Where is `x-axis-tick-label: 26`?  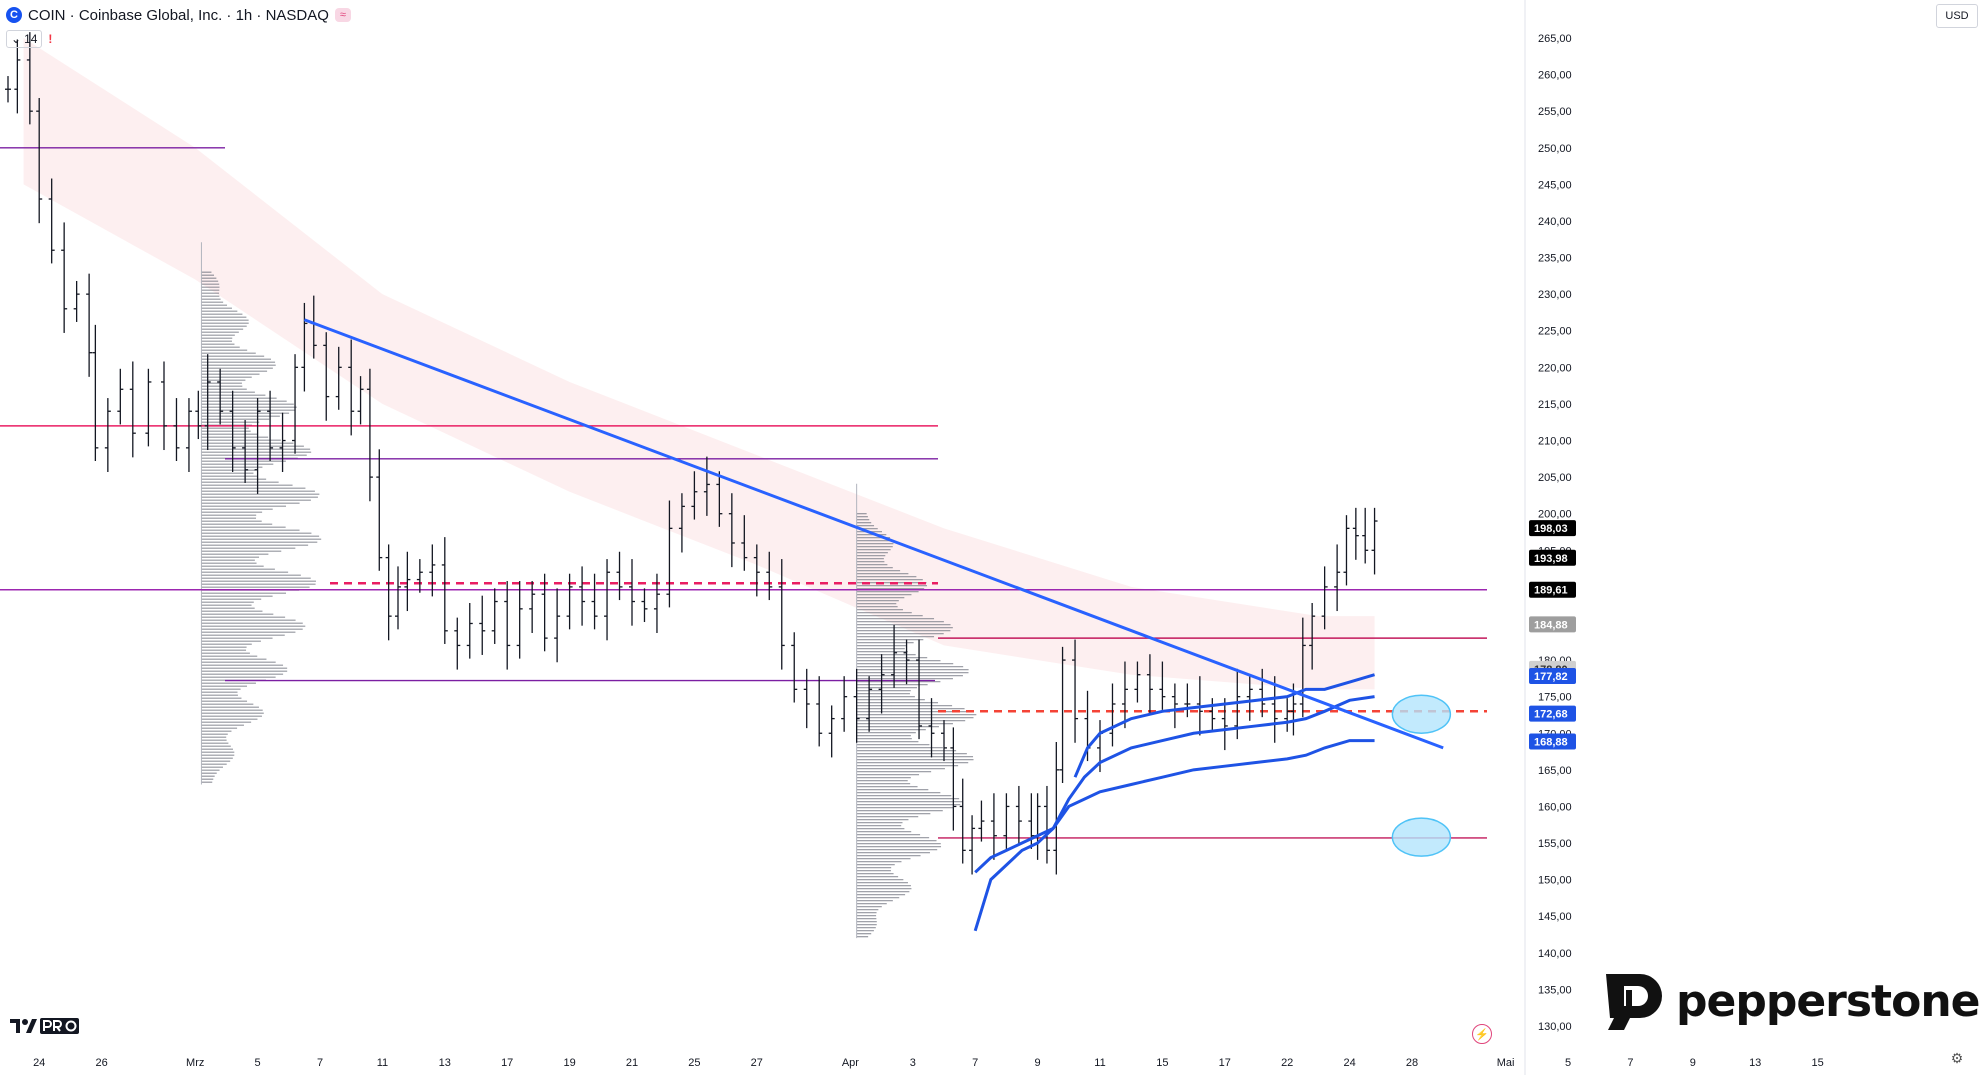
x-axis-tick-label: 26 is located at coordinates (101, 1063).